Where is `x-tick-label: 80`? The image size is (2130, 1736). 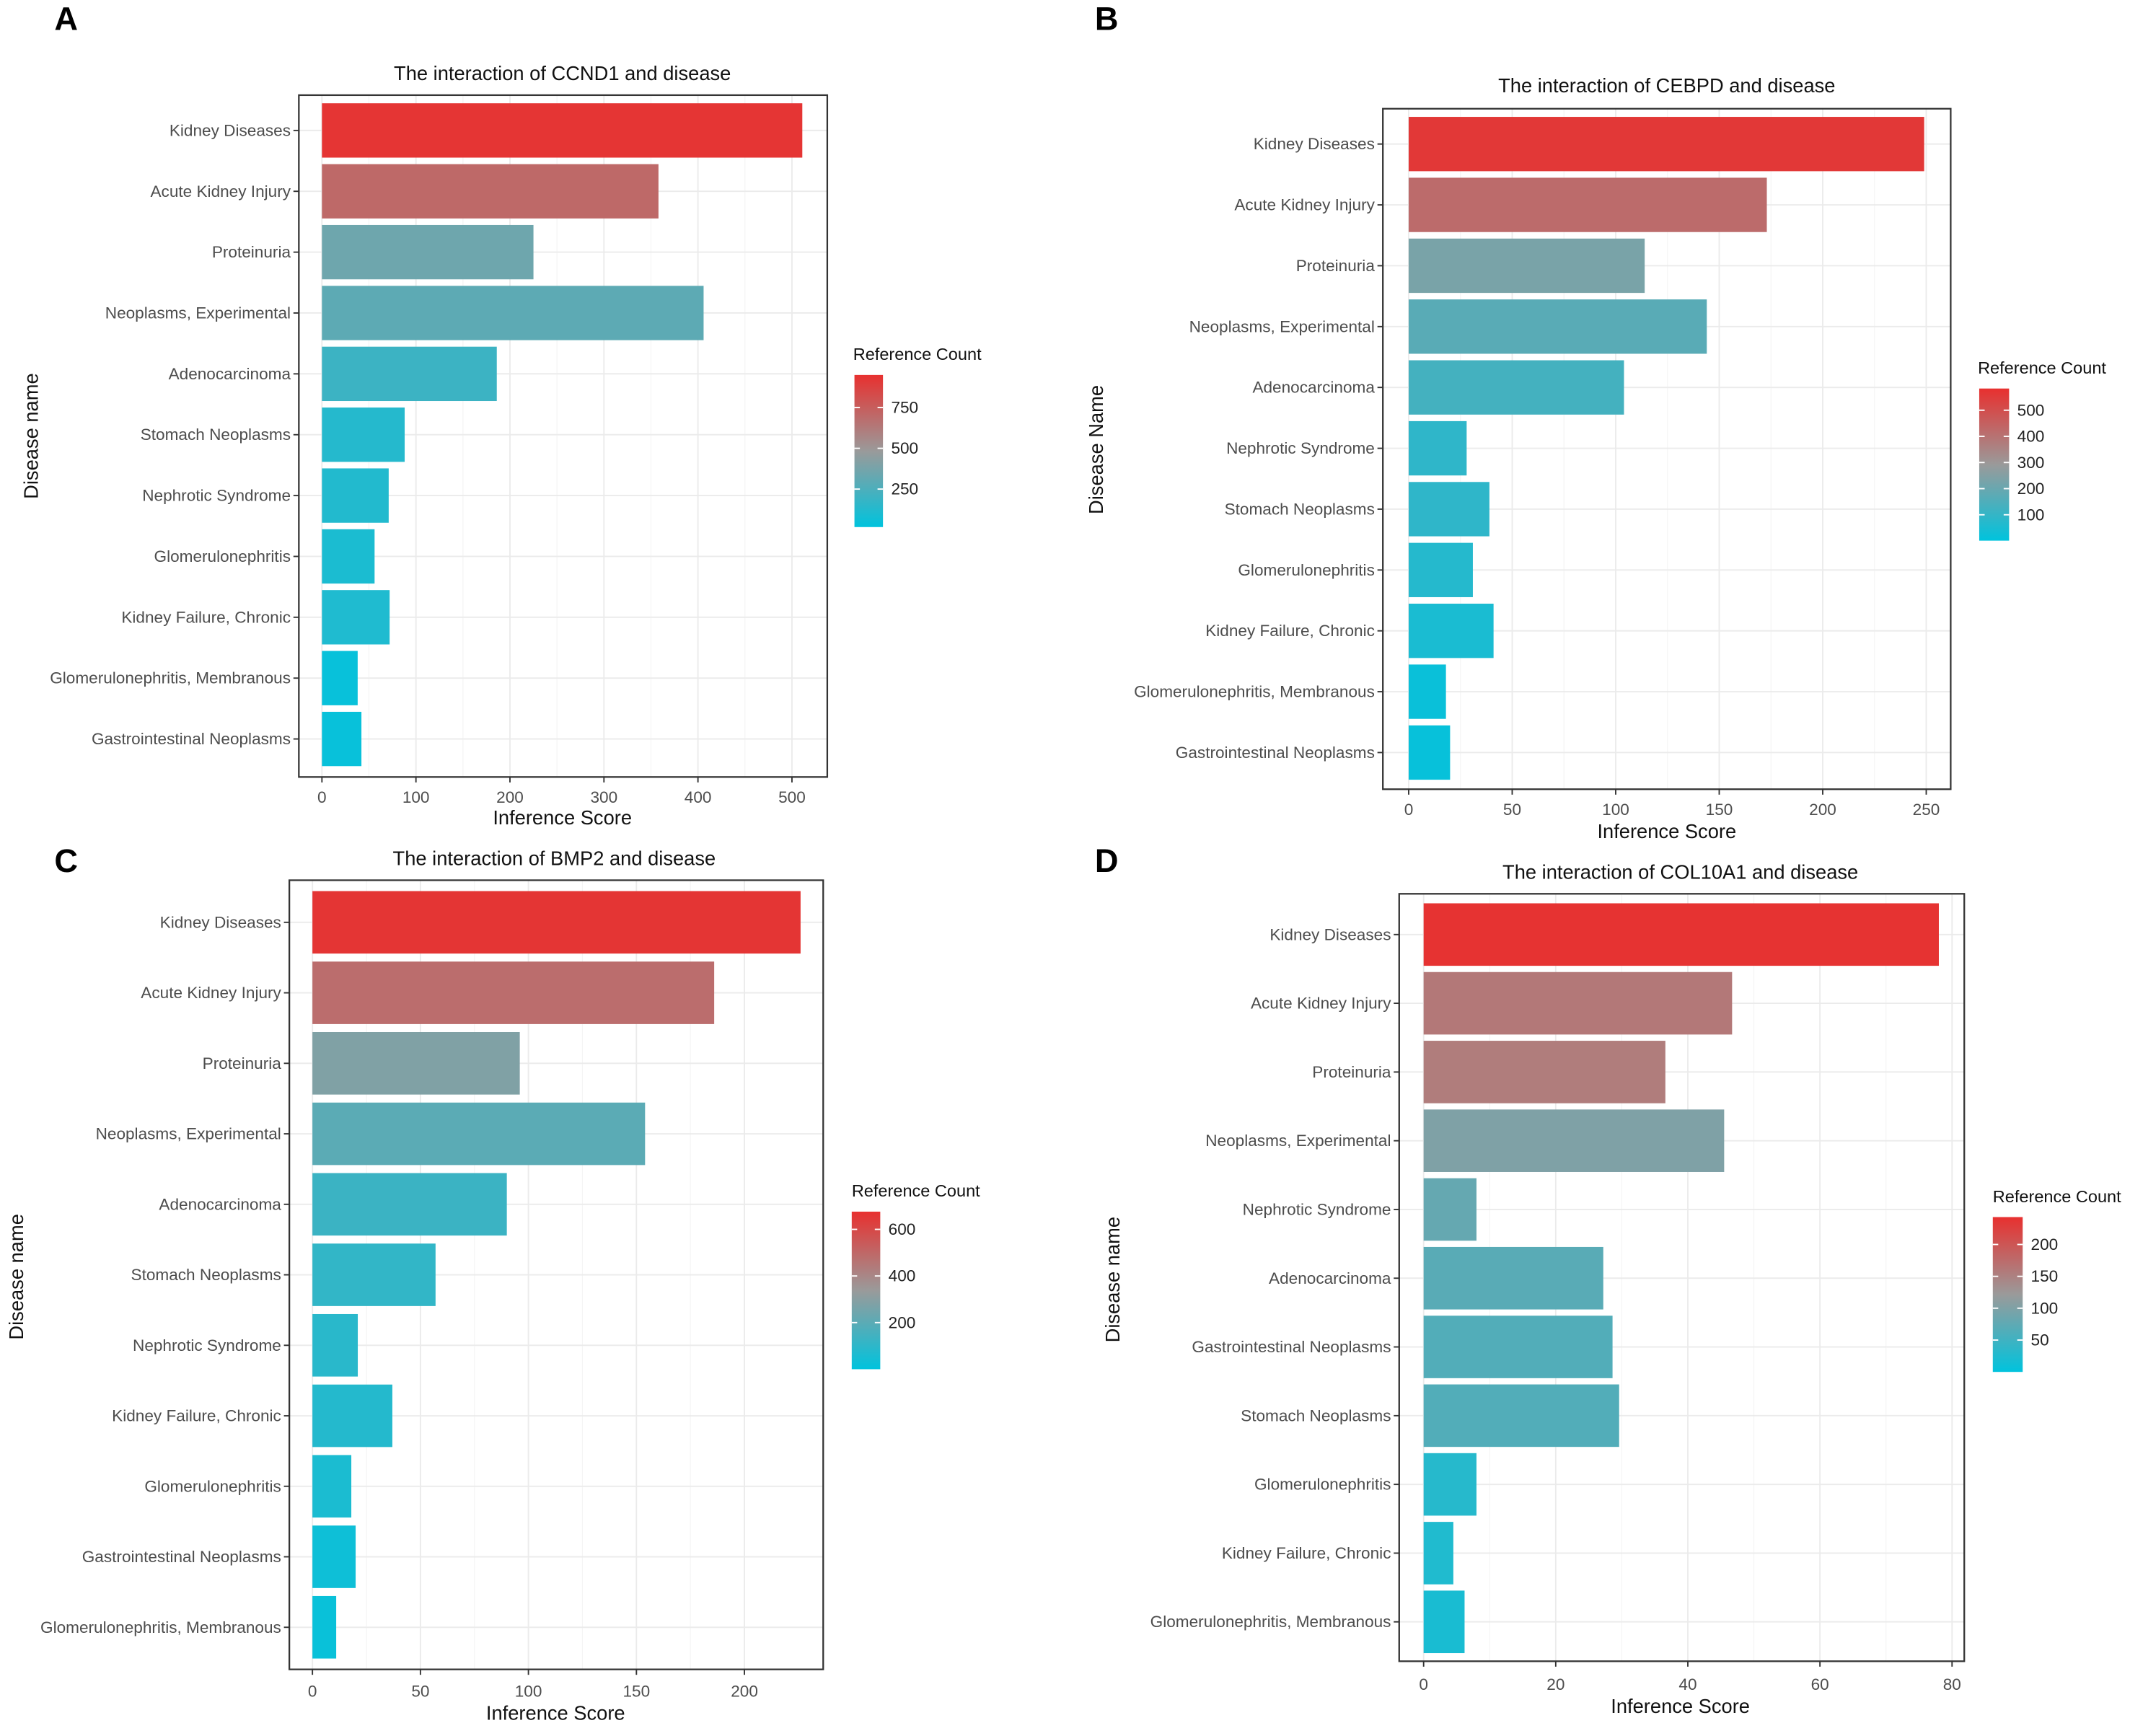
x-tick-label: 80 is located at coordinates (1952, 1684).